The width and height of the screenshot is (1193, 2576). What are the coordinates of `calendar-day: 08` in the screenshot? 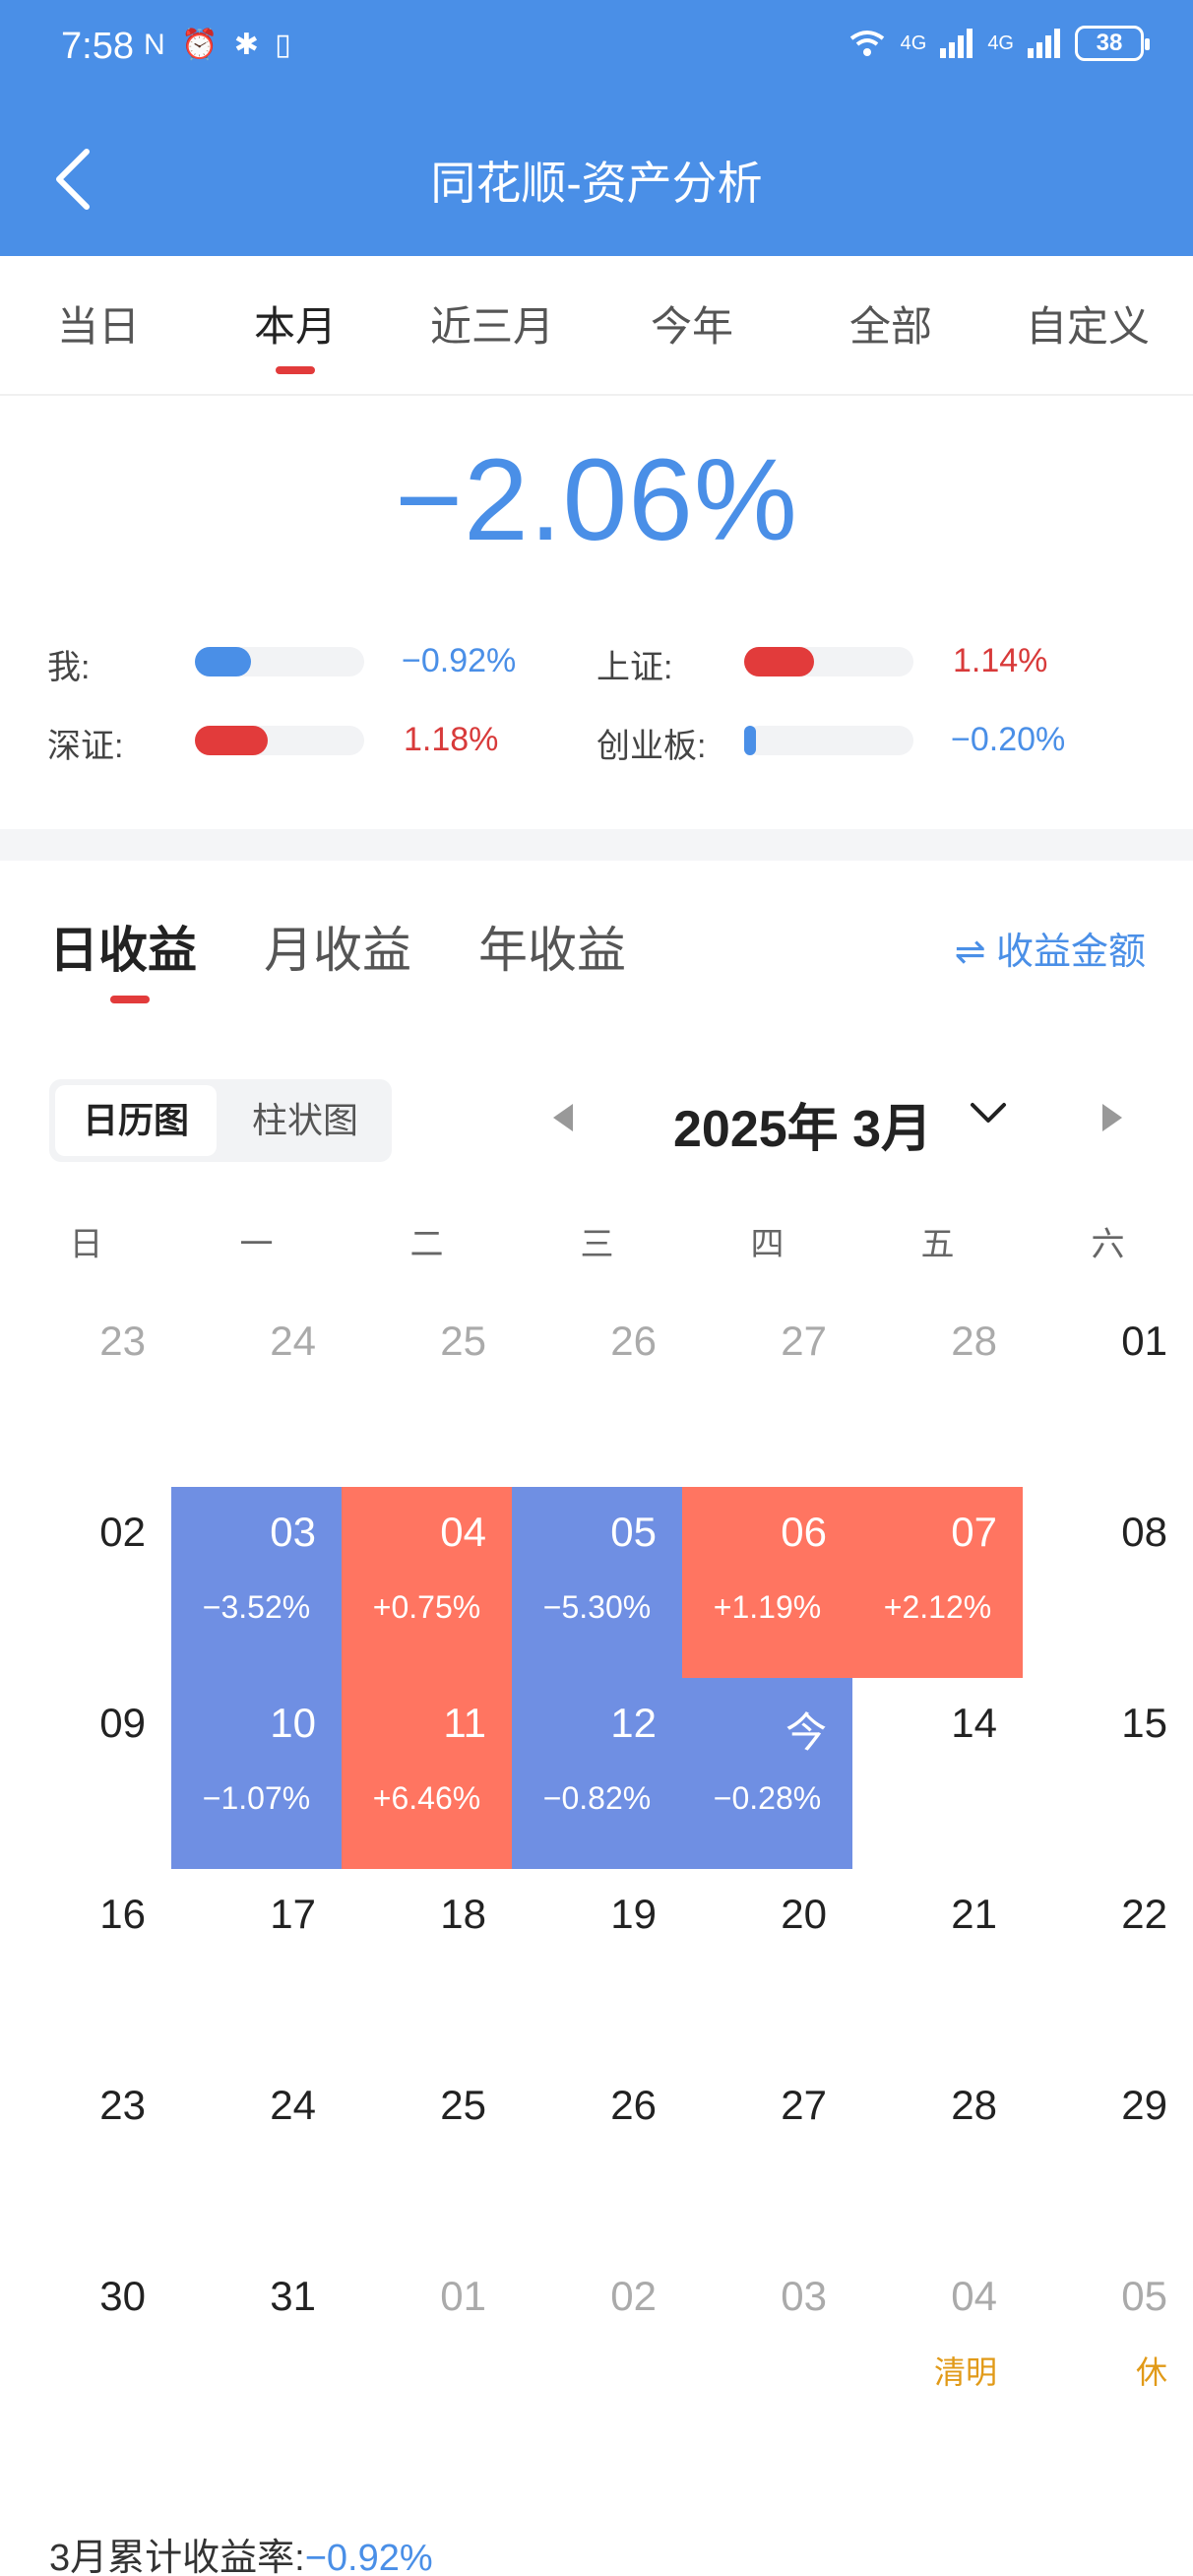 It's located at (1108, 1582).